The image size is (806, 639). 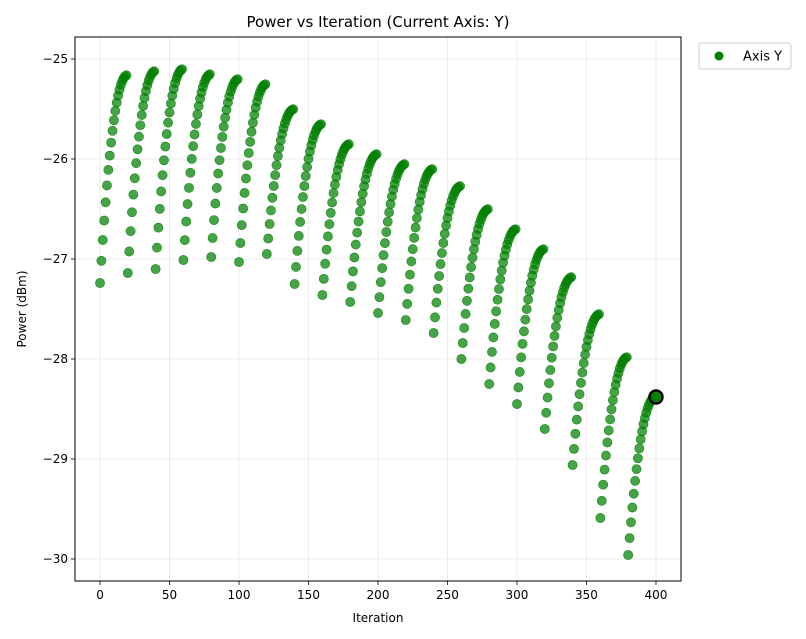 I want to click on x-tick-label: 150, so click(x=308, y=595).